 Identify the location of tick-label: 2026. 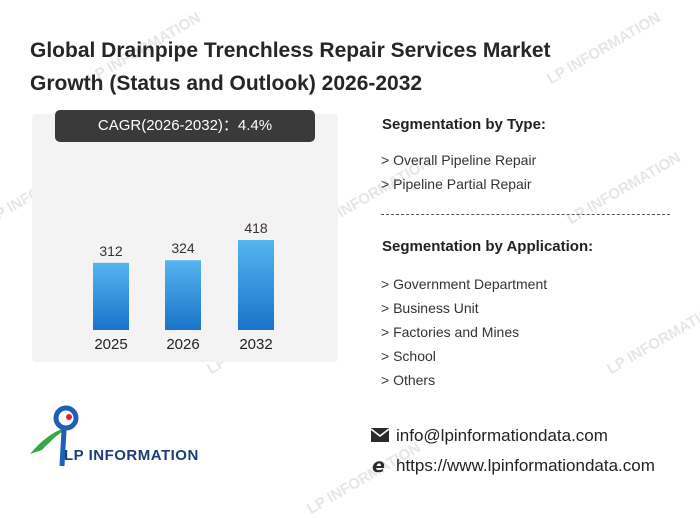
(182, 344).